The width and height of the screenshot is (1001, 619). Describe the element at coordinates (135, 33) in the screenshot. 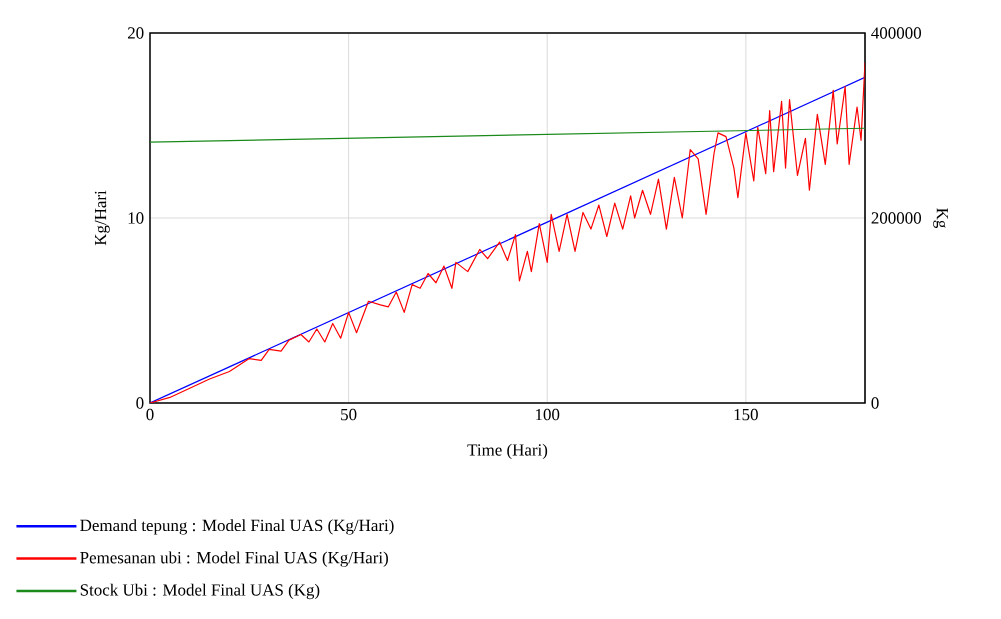

I see `y-tick-label: 20` at that location.